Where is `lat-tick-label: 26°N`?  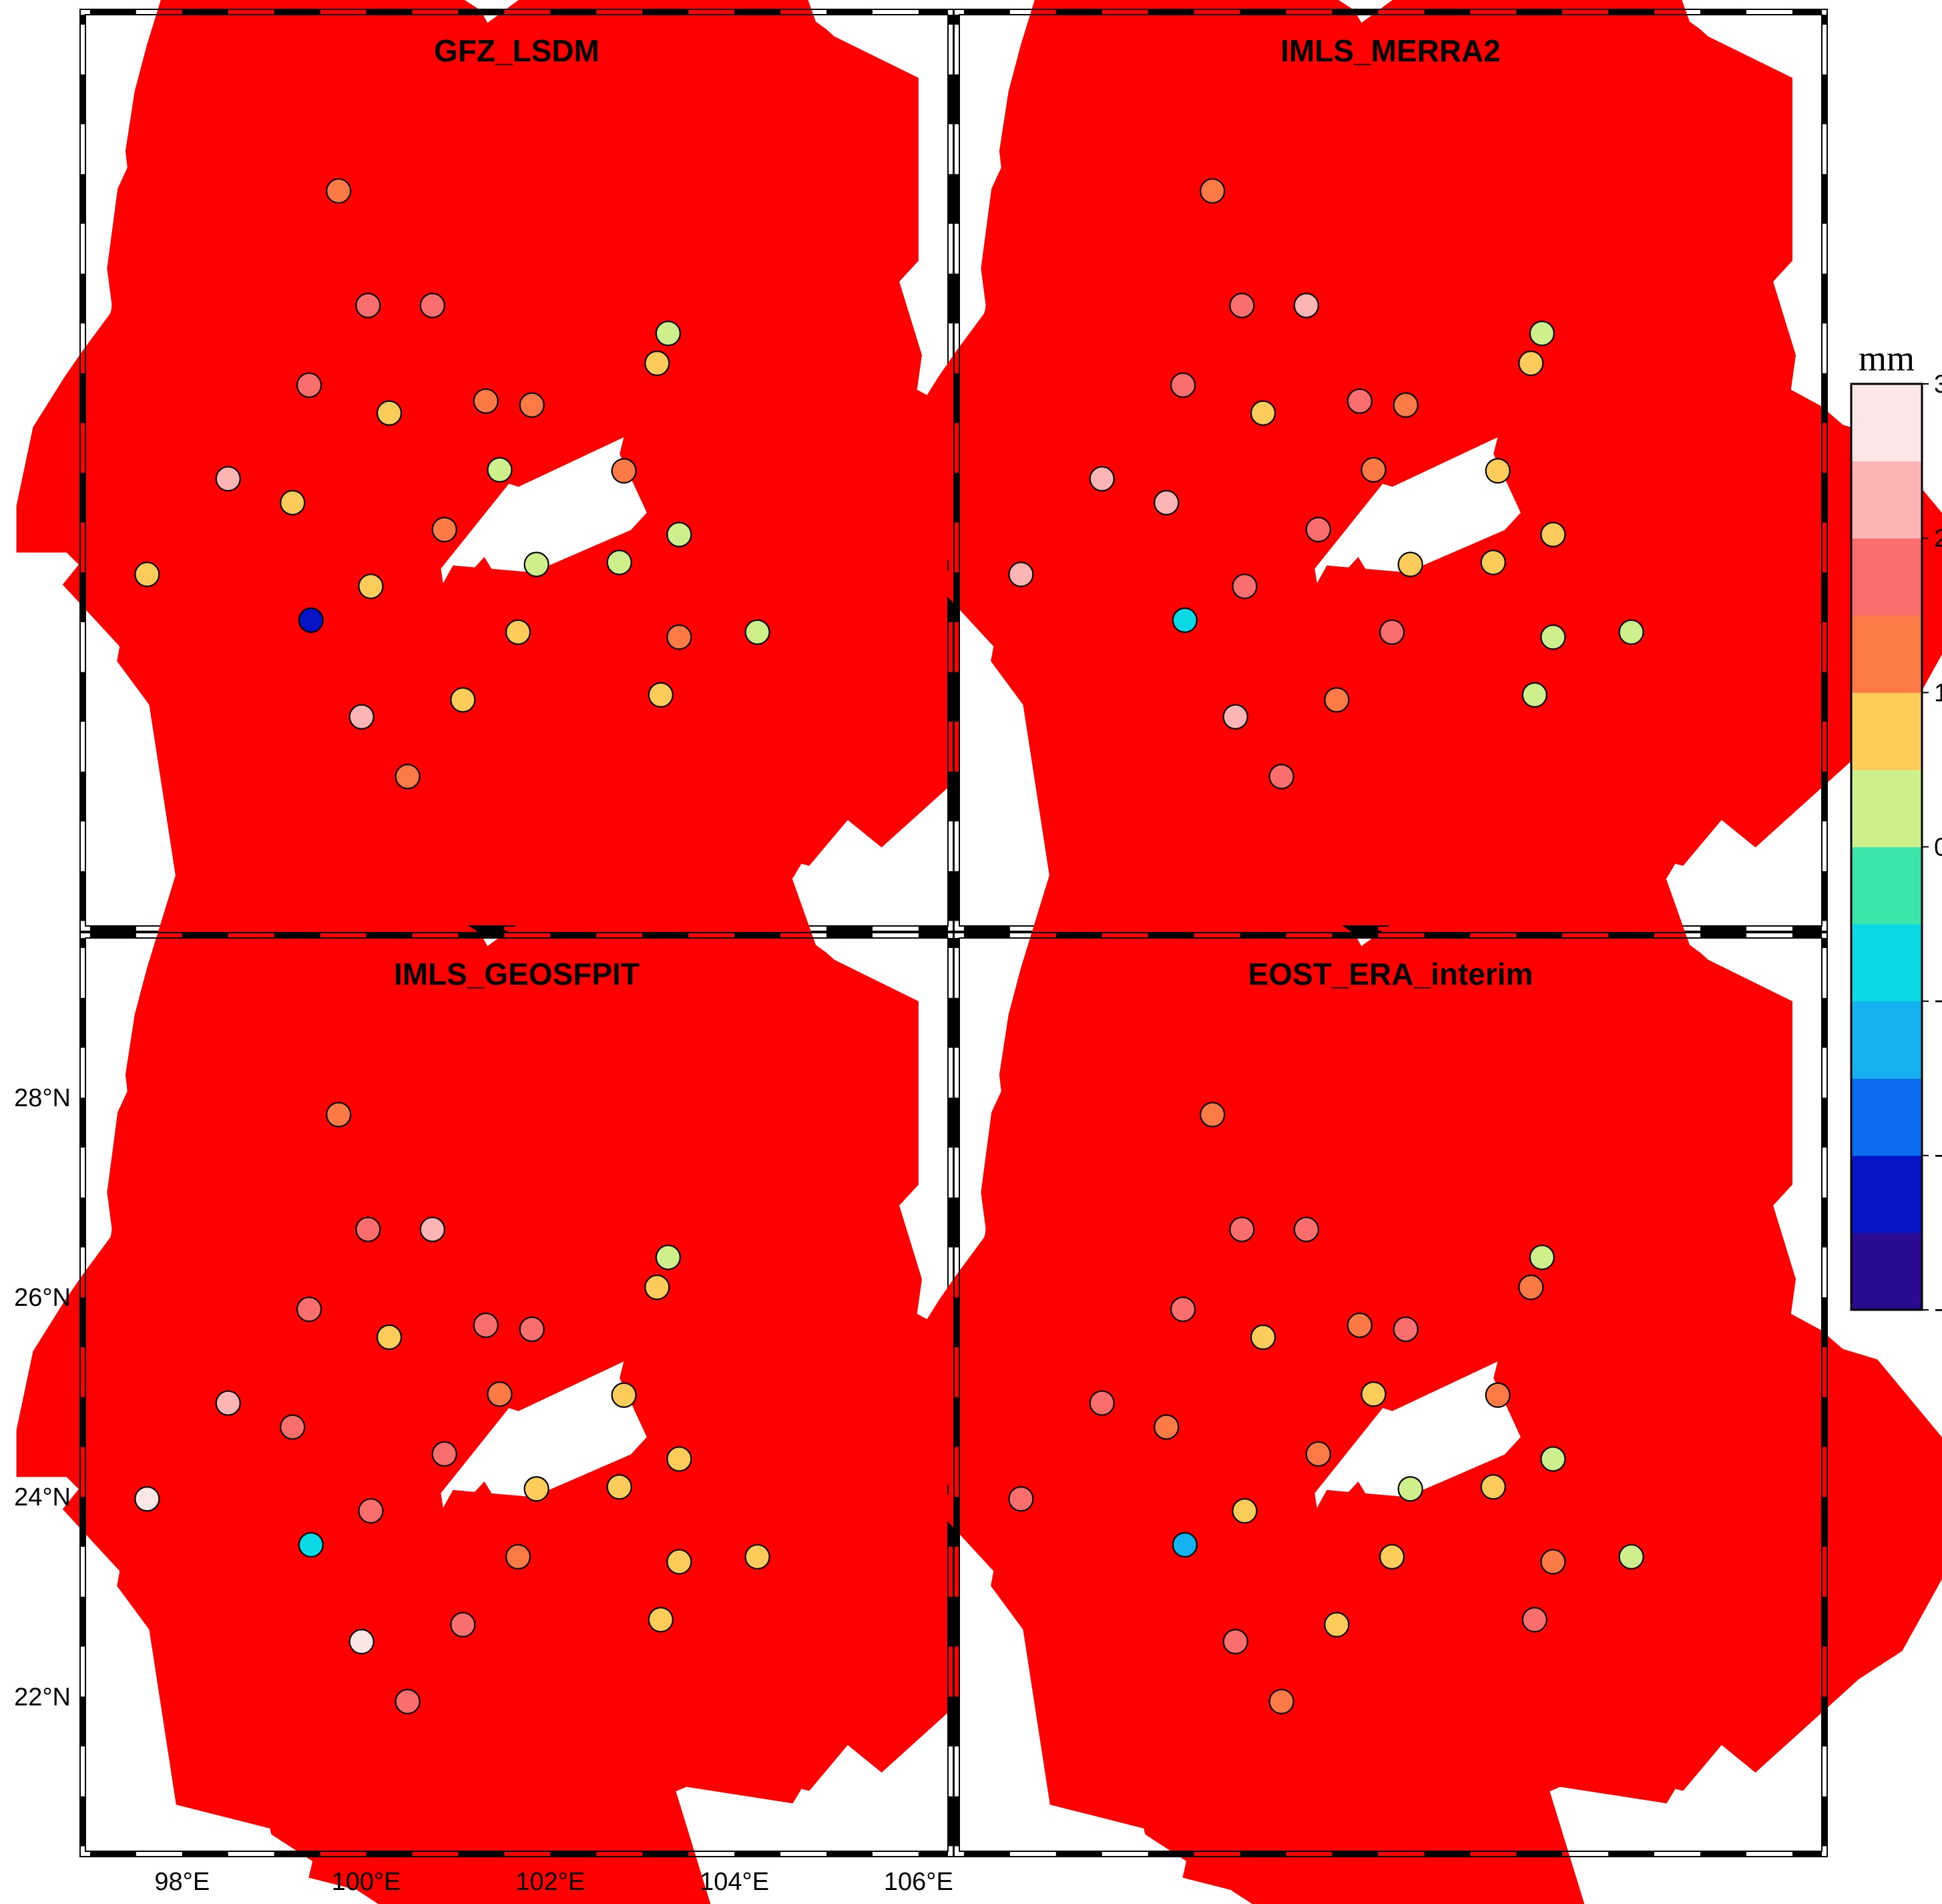
lat-tick-label: 26°N is located at coordinates (42, 1298).